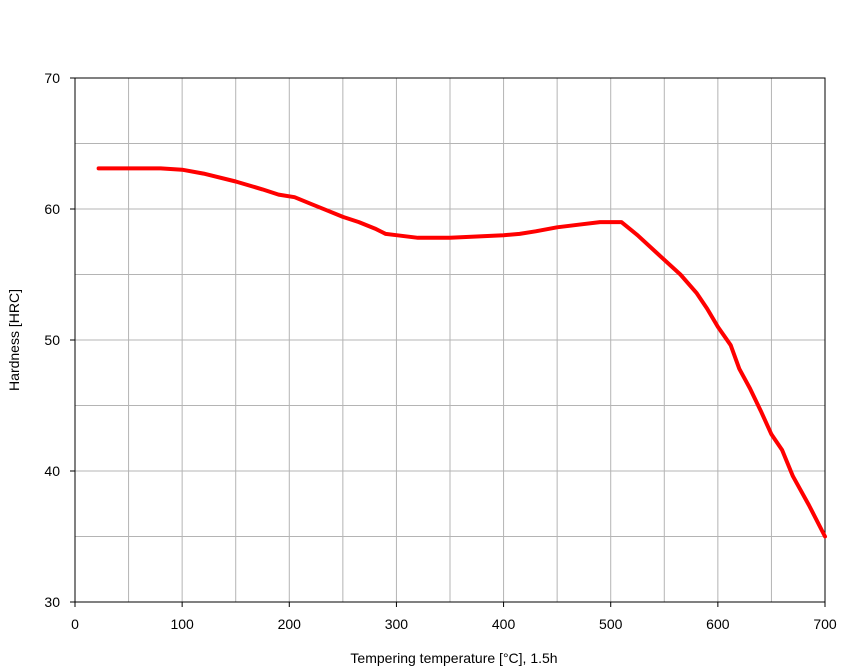 The height and width of the screenshot is (670, 865). Describe the element at coordinates (453, 658) in the screenshot. I see `x-axis-title: Tempering temperature [°C], 1.5h` at that location.